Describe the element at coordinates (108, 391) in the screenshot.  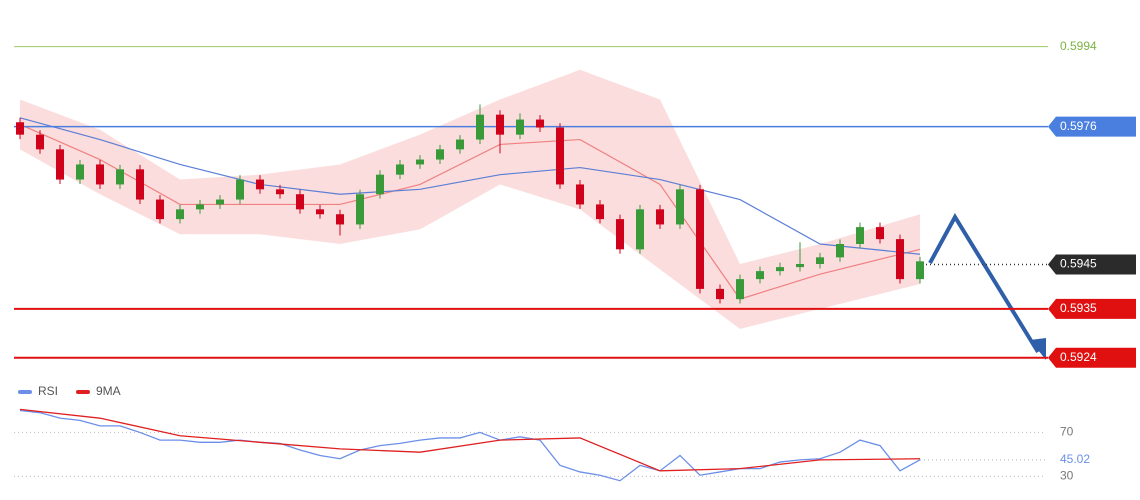
I see `legend-label: 9MA` at that location.